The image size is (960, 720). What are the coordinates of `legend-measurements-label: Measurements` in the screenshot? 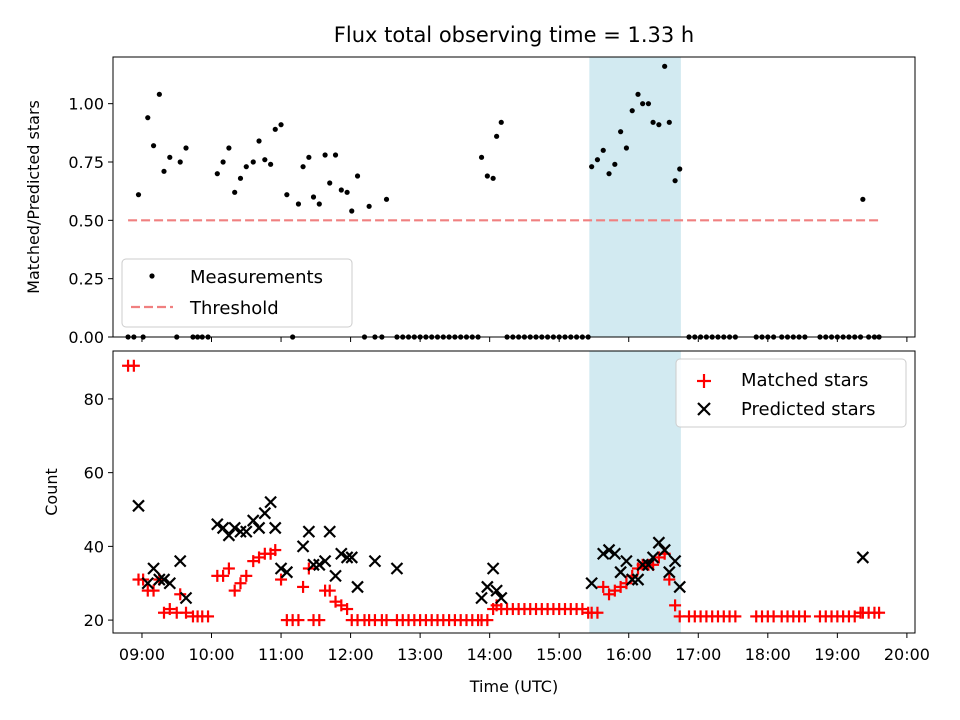 It's located at (256, 277).